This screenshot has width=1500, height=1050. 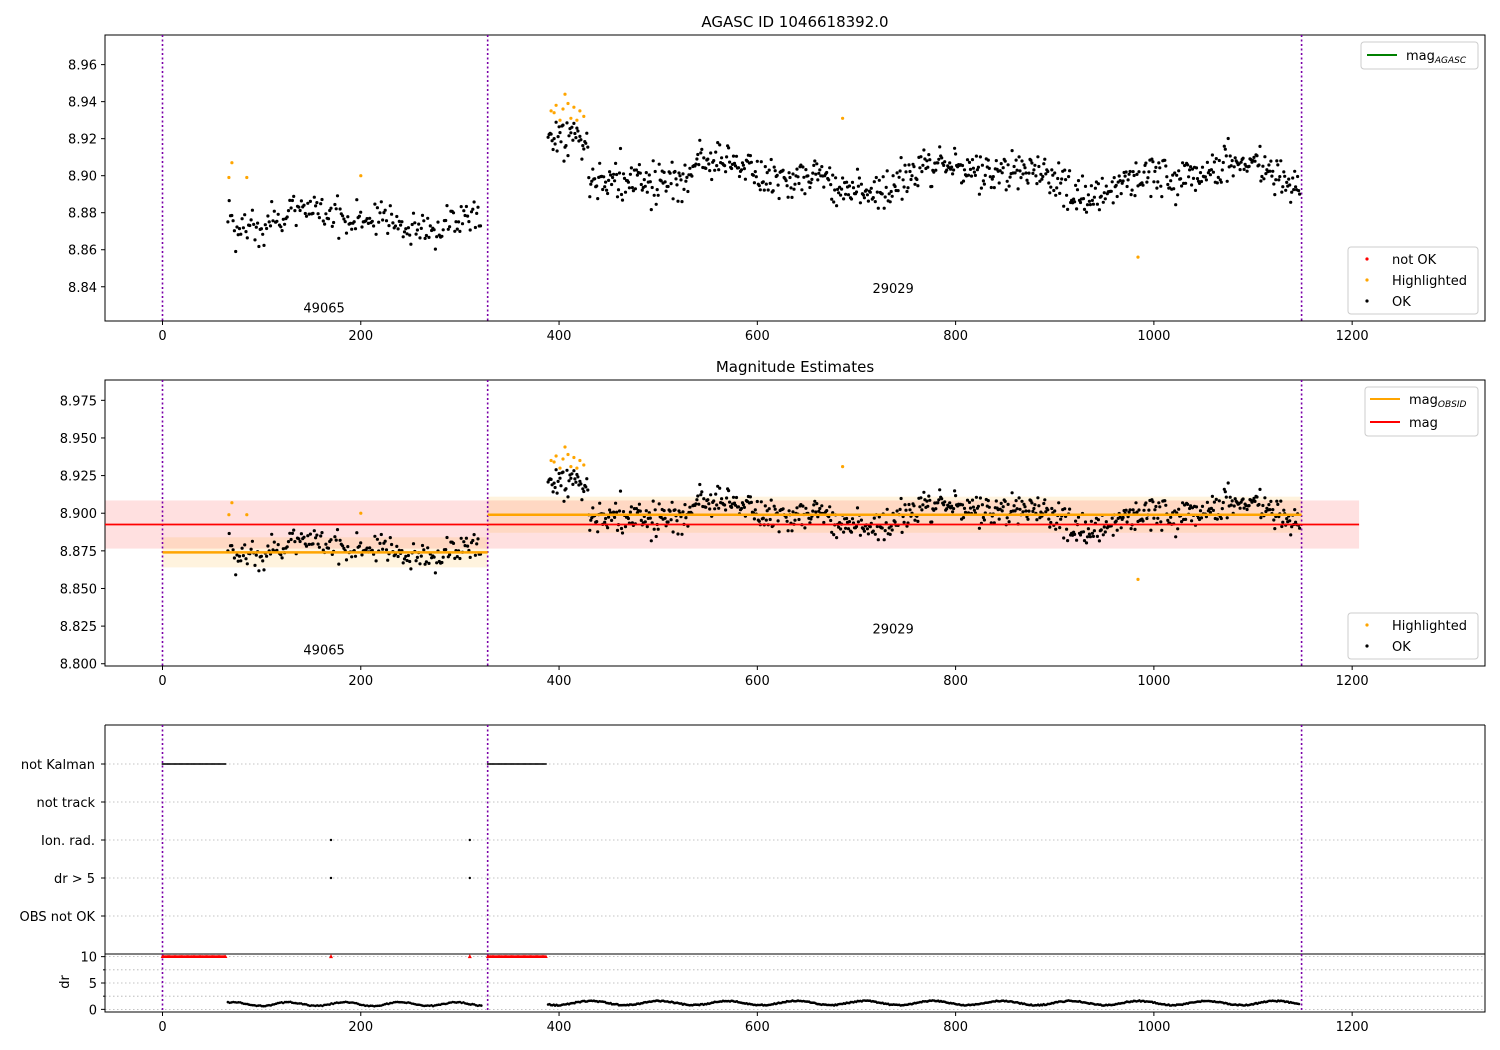 What do you see at coordinates (162, 336) in the screenshot?
I see `x-tick-label: 0` at bounding box center [162, 336].